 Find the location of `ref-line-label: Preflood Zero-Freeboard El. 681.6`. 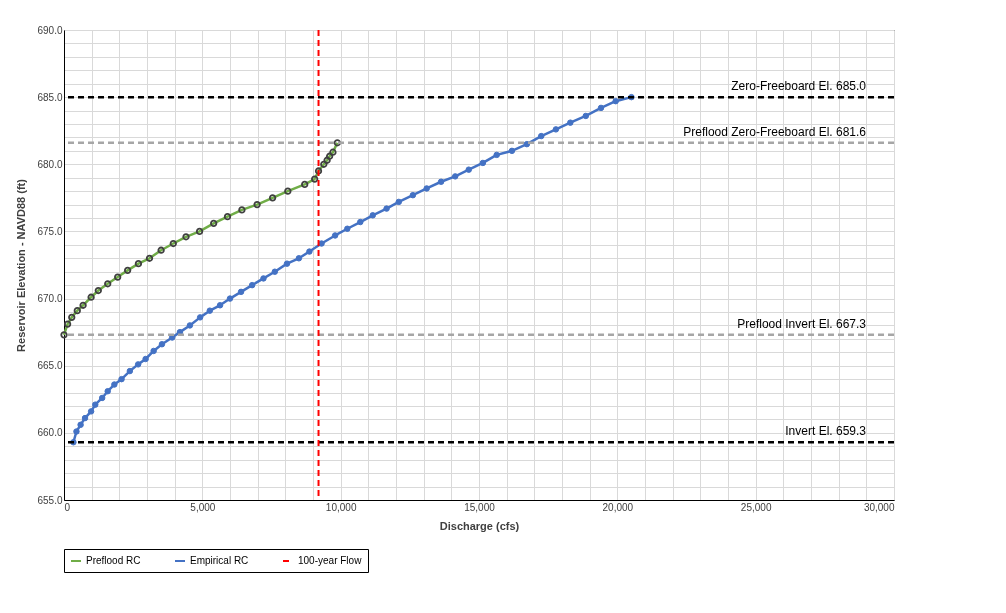

ref-line-label: Preflood Zero-Freeboard El. 681.6 is located at coordinates (775, 131).